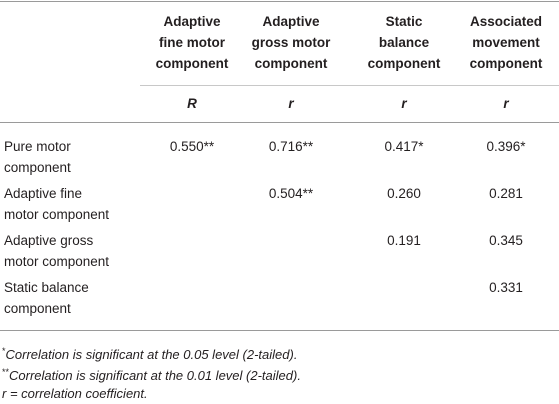  I want to click on bottom-rule, so click(279, 330).